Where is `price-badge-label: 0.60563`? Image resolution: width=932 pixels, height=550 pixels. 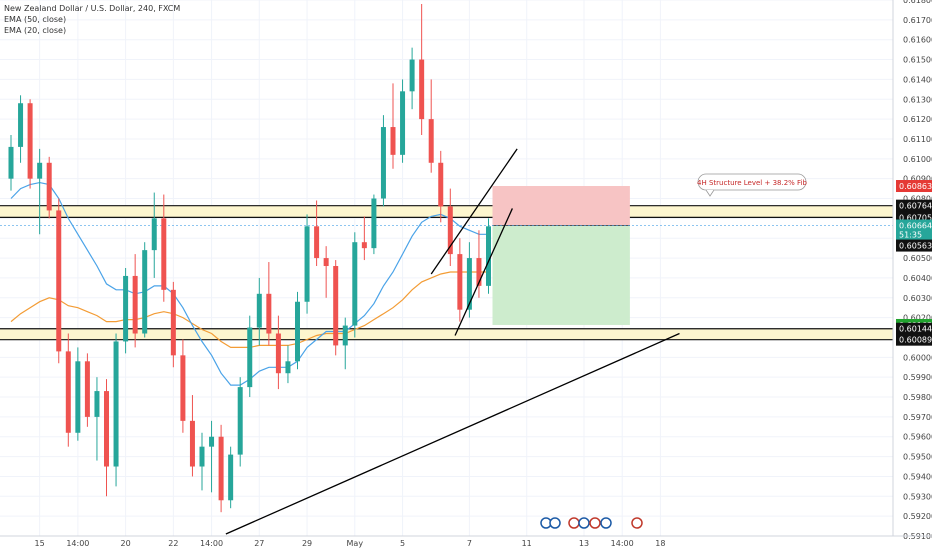 price-badge-label: 0.60563 is located at coordinates (915, 246).